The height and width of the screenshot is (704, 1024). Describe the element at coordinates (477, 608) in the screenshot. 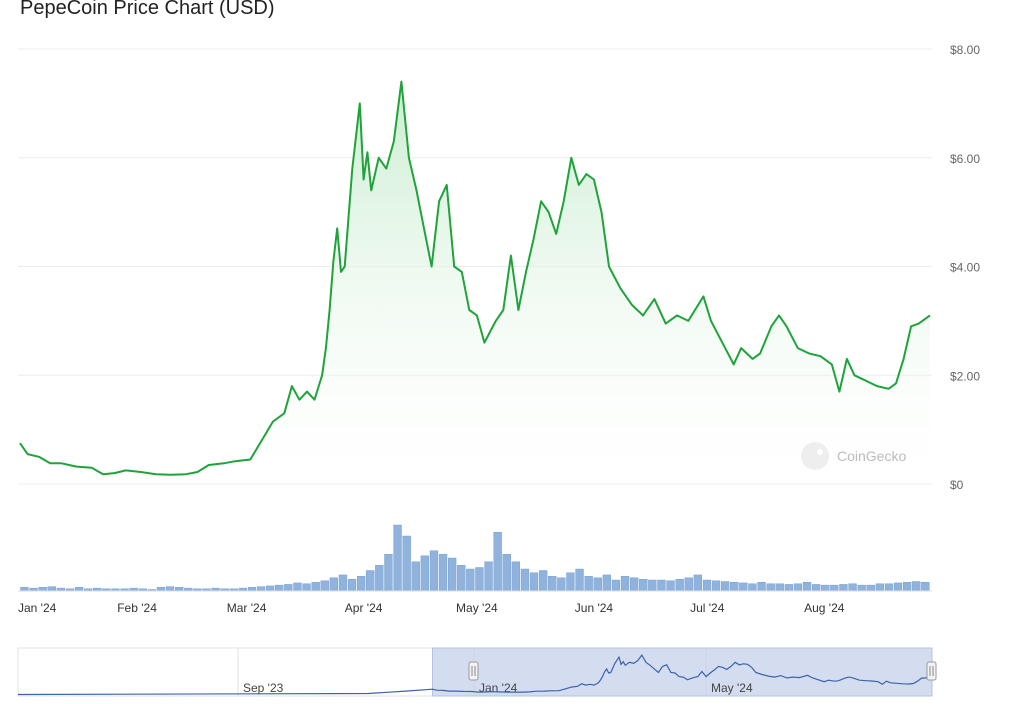

I see `x-tick-label: May '24` at that location.